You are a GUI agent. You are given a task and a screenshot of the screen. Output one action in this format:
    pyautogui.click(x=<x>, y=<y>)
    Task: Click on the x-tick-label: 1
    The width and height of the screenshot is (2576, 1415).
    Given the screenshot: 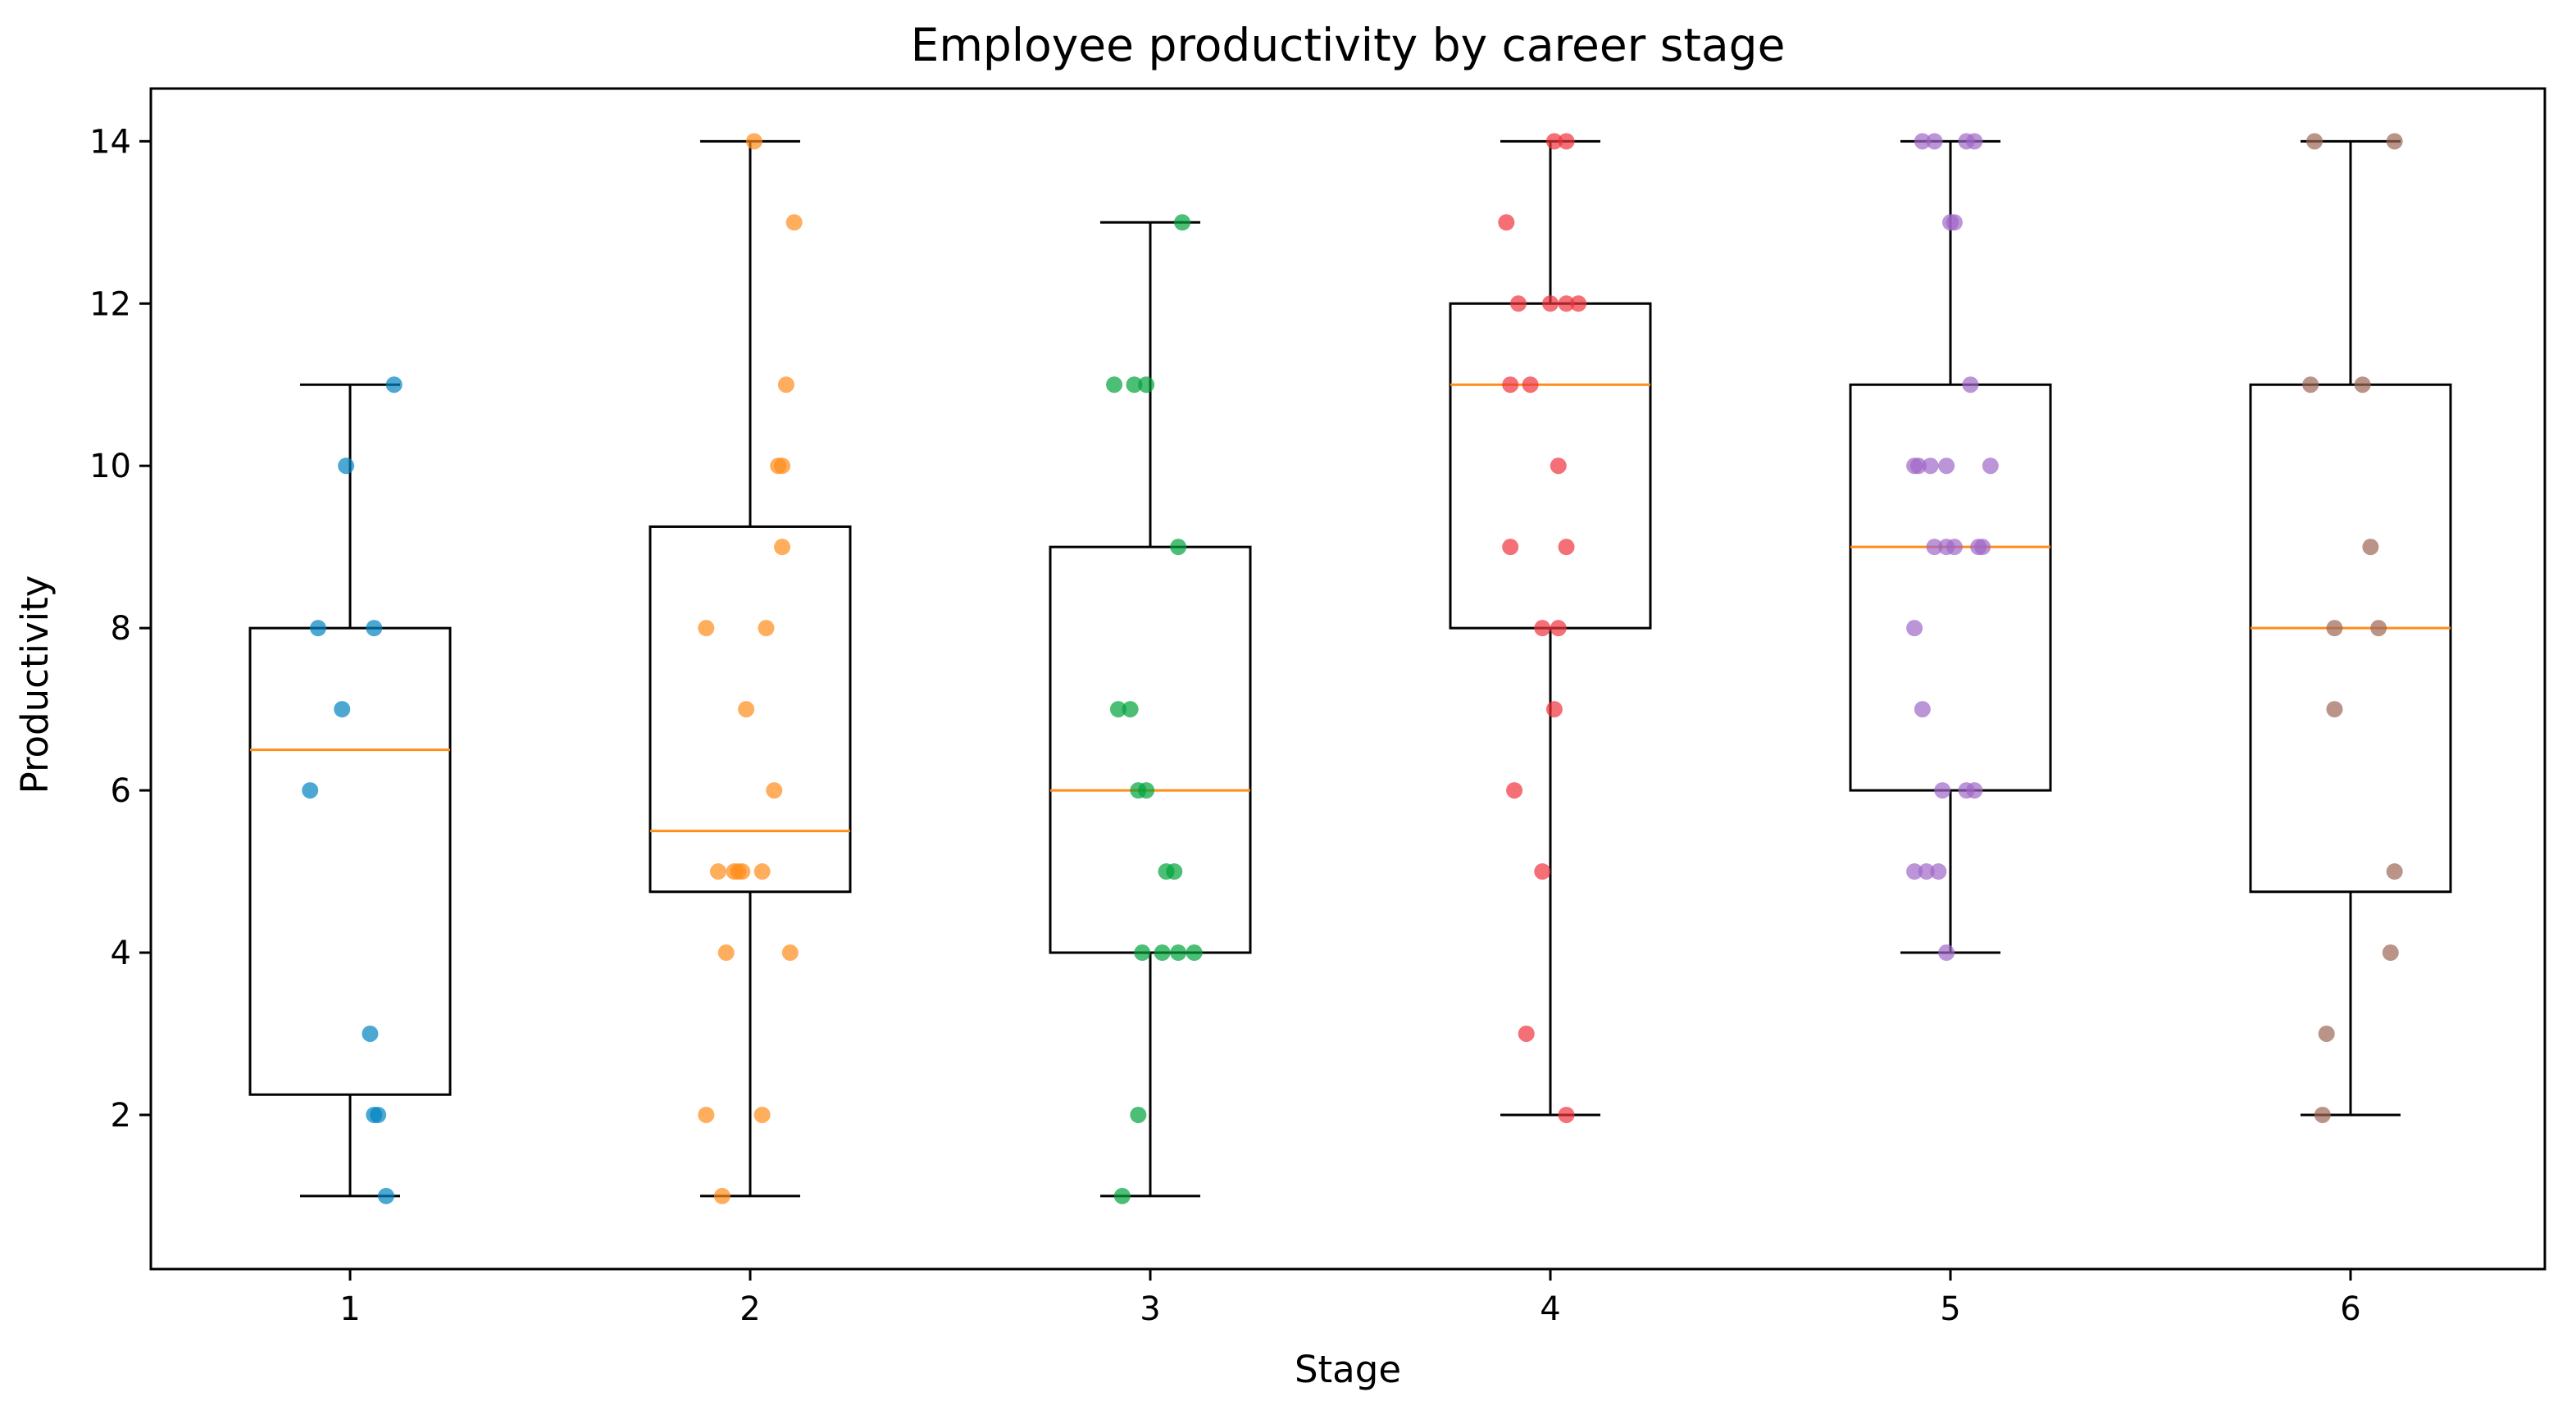 What is the action you would take?
    pyautogui.click(x=349, y=1309)
    